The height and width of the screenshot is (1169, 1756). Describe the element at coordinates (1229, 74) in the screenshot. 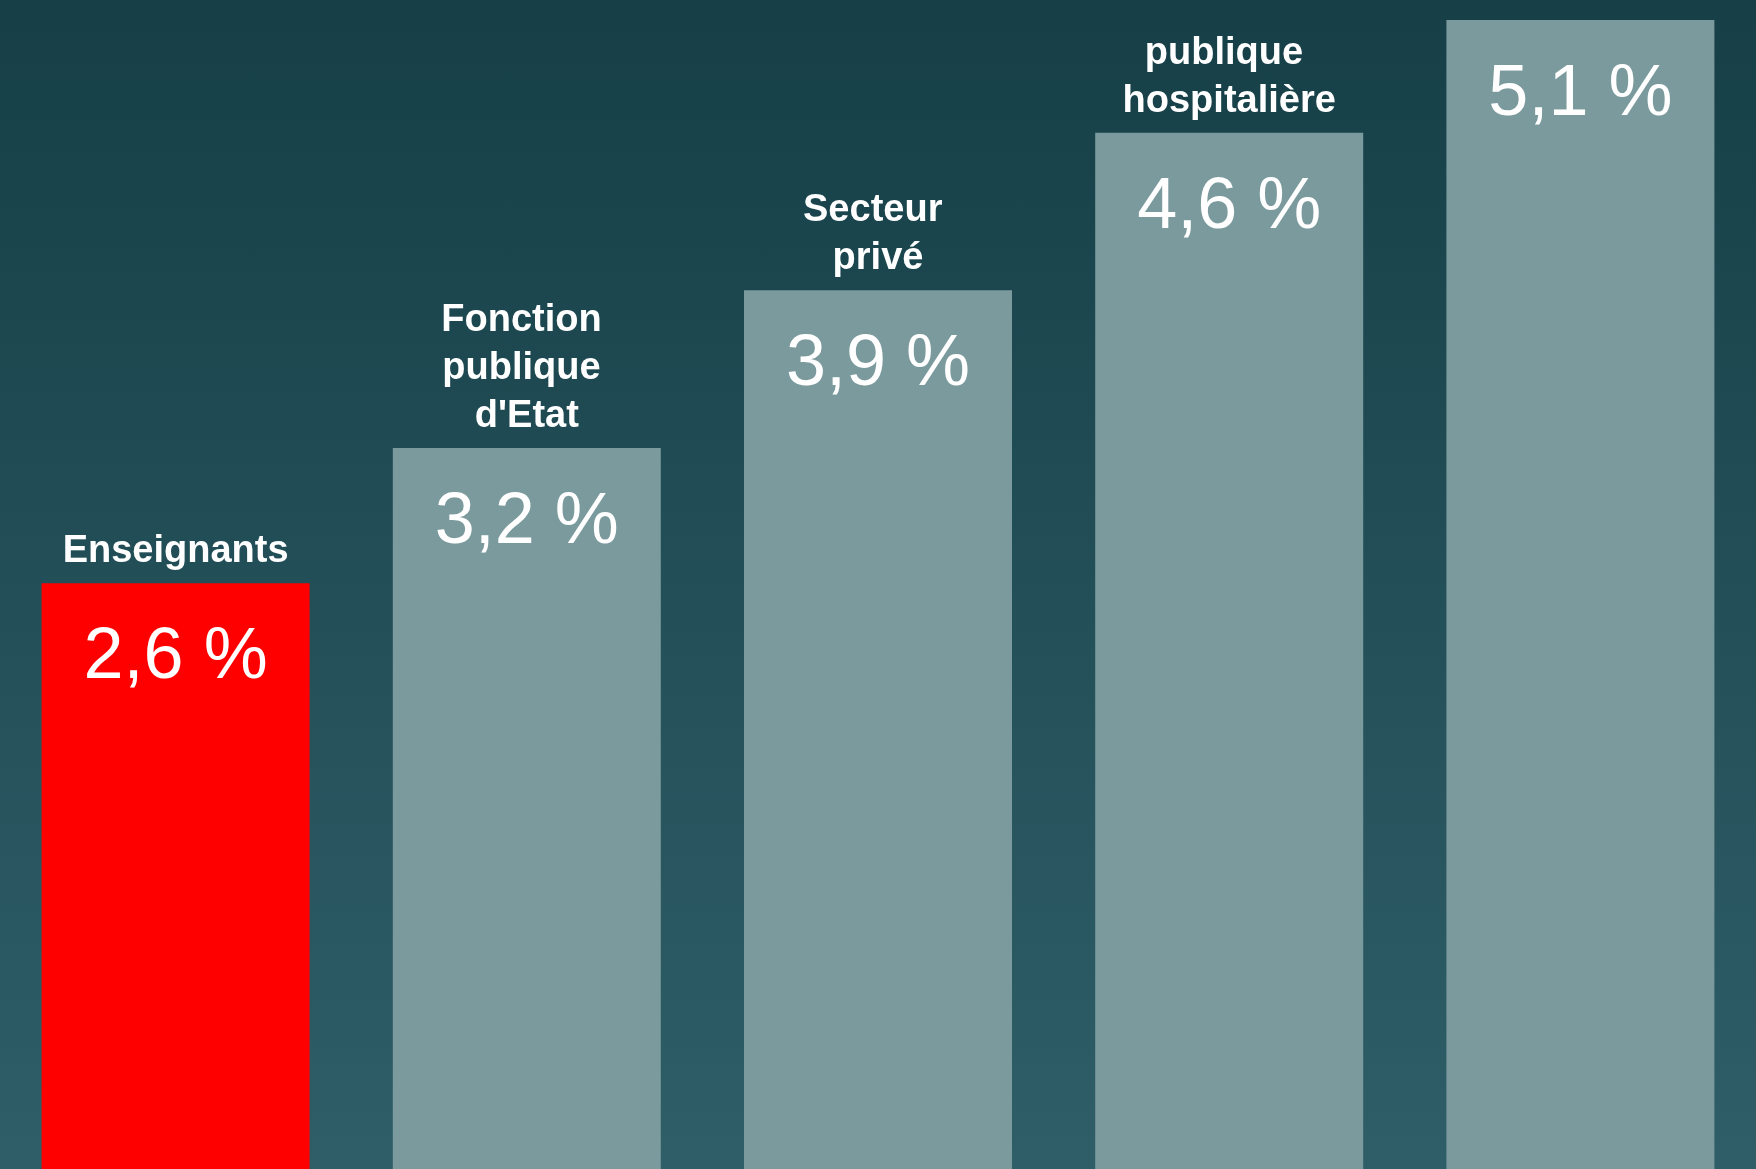

I see `x-tick-label: publique hospitalière` at that location.